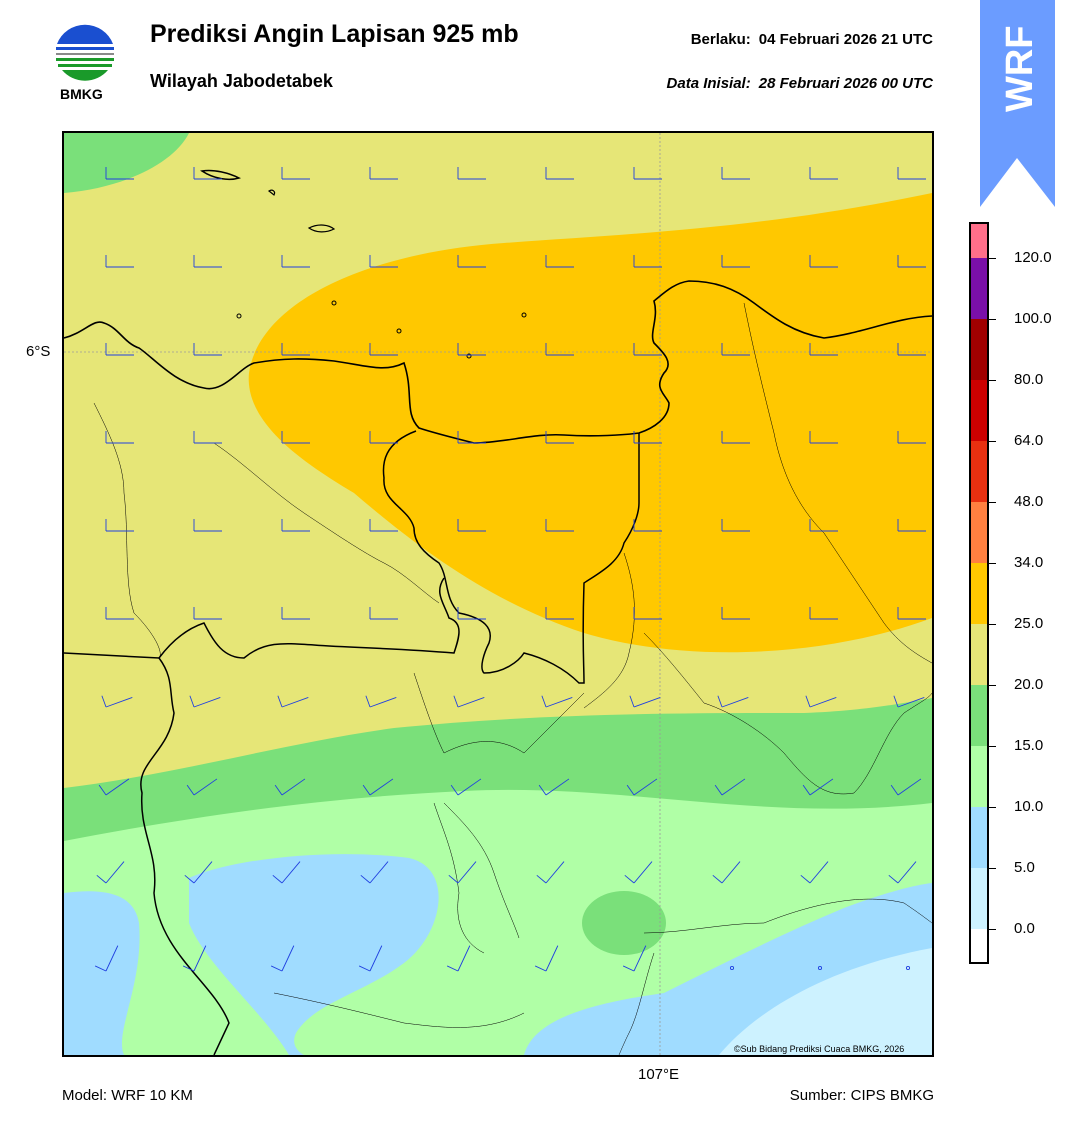  Describe the element at coordinates (1033, 257) in the screenshot. I see `colorbar-label: 120.0` at that location.